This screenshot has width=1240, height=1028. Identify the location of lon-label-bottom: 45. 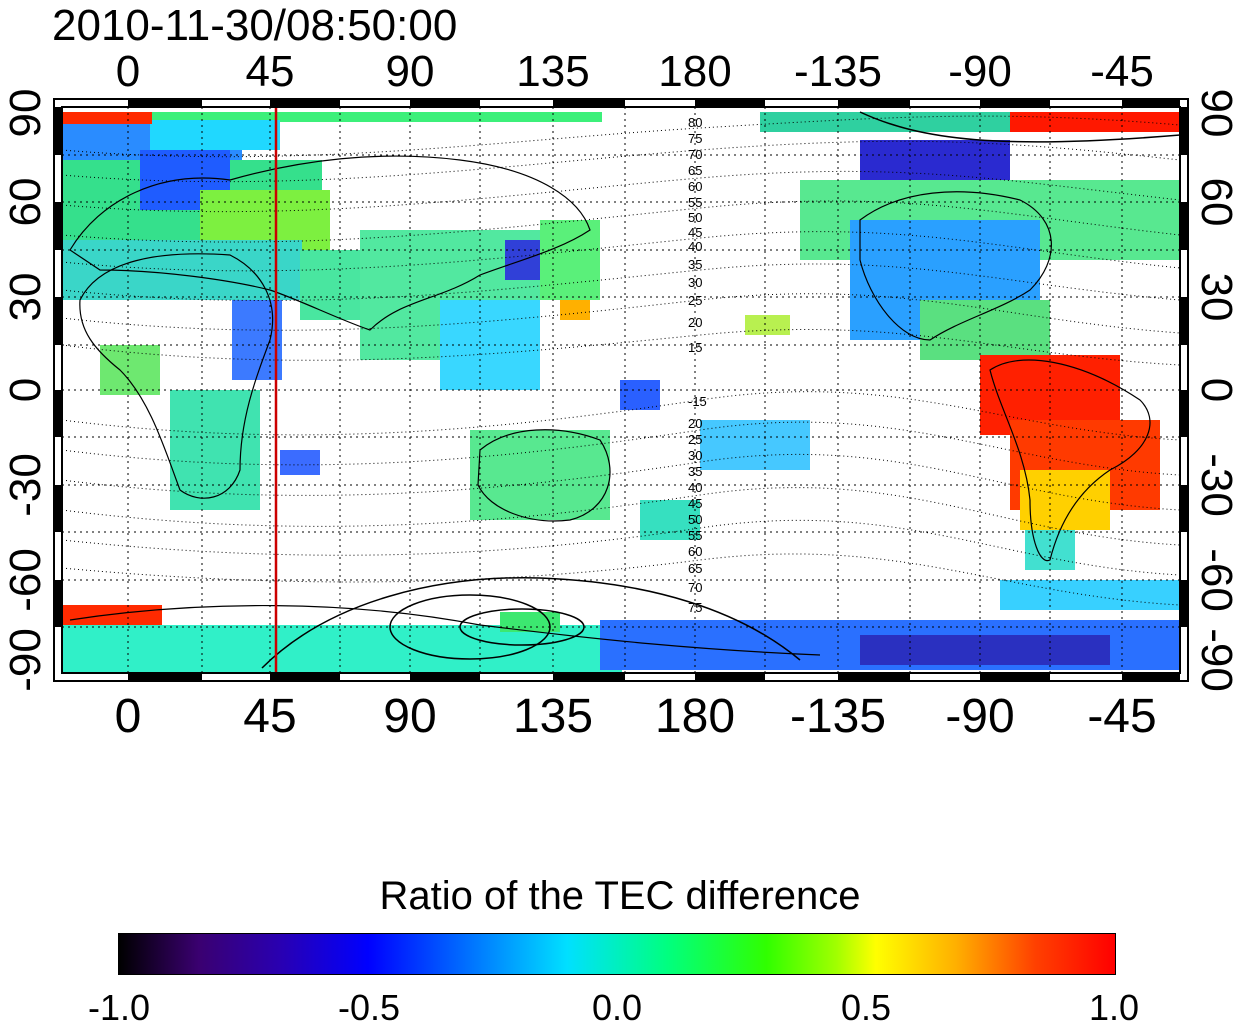
(269, 716).